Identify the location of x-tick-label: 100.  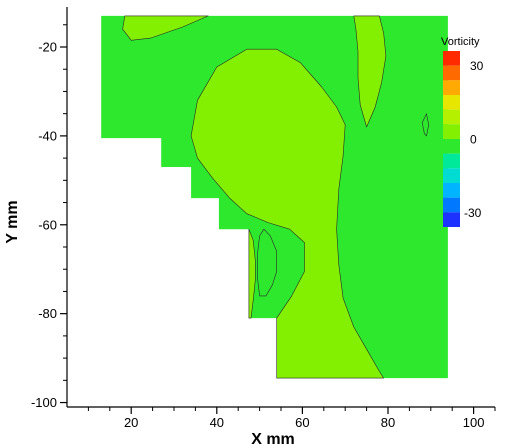
(474, 422).